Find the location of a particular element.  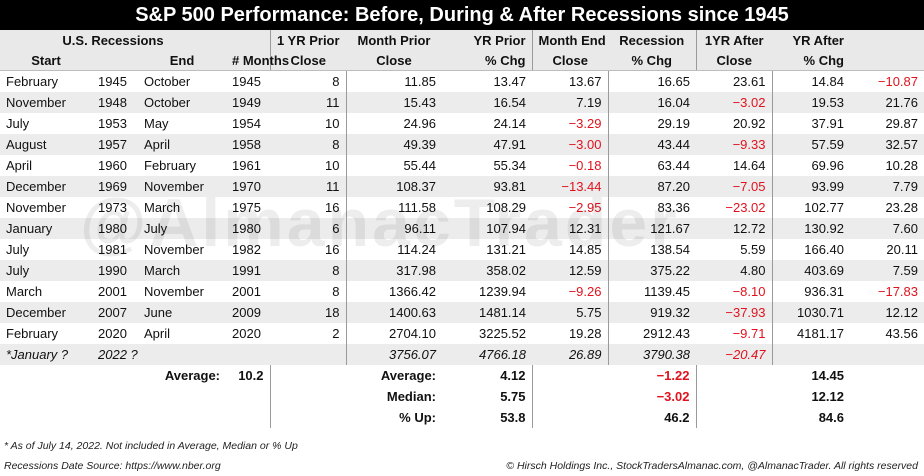

cell-month-end-close: 3790.38 is located at coordinates (651, 354).